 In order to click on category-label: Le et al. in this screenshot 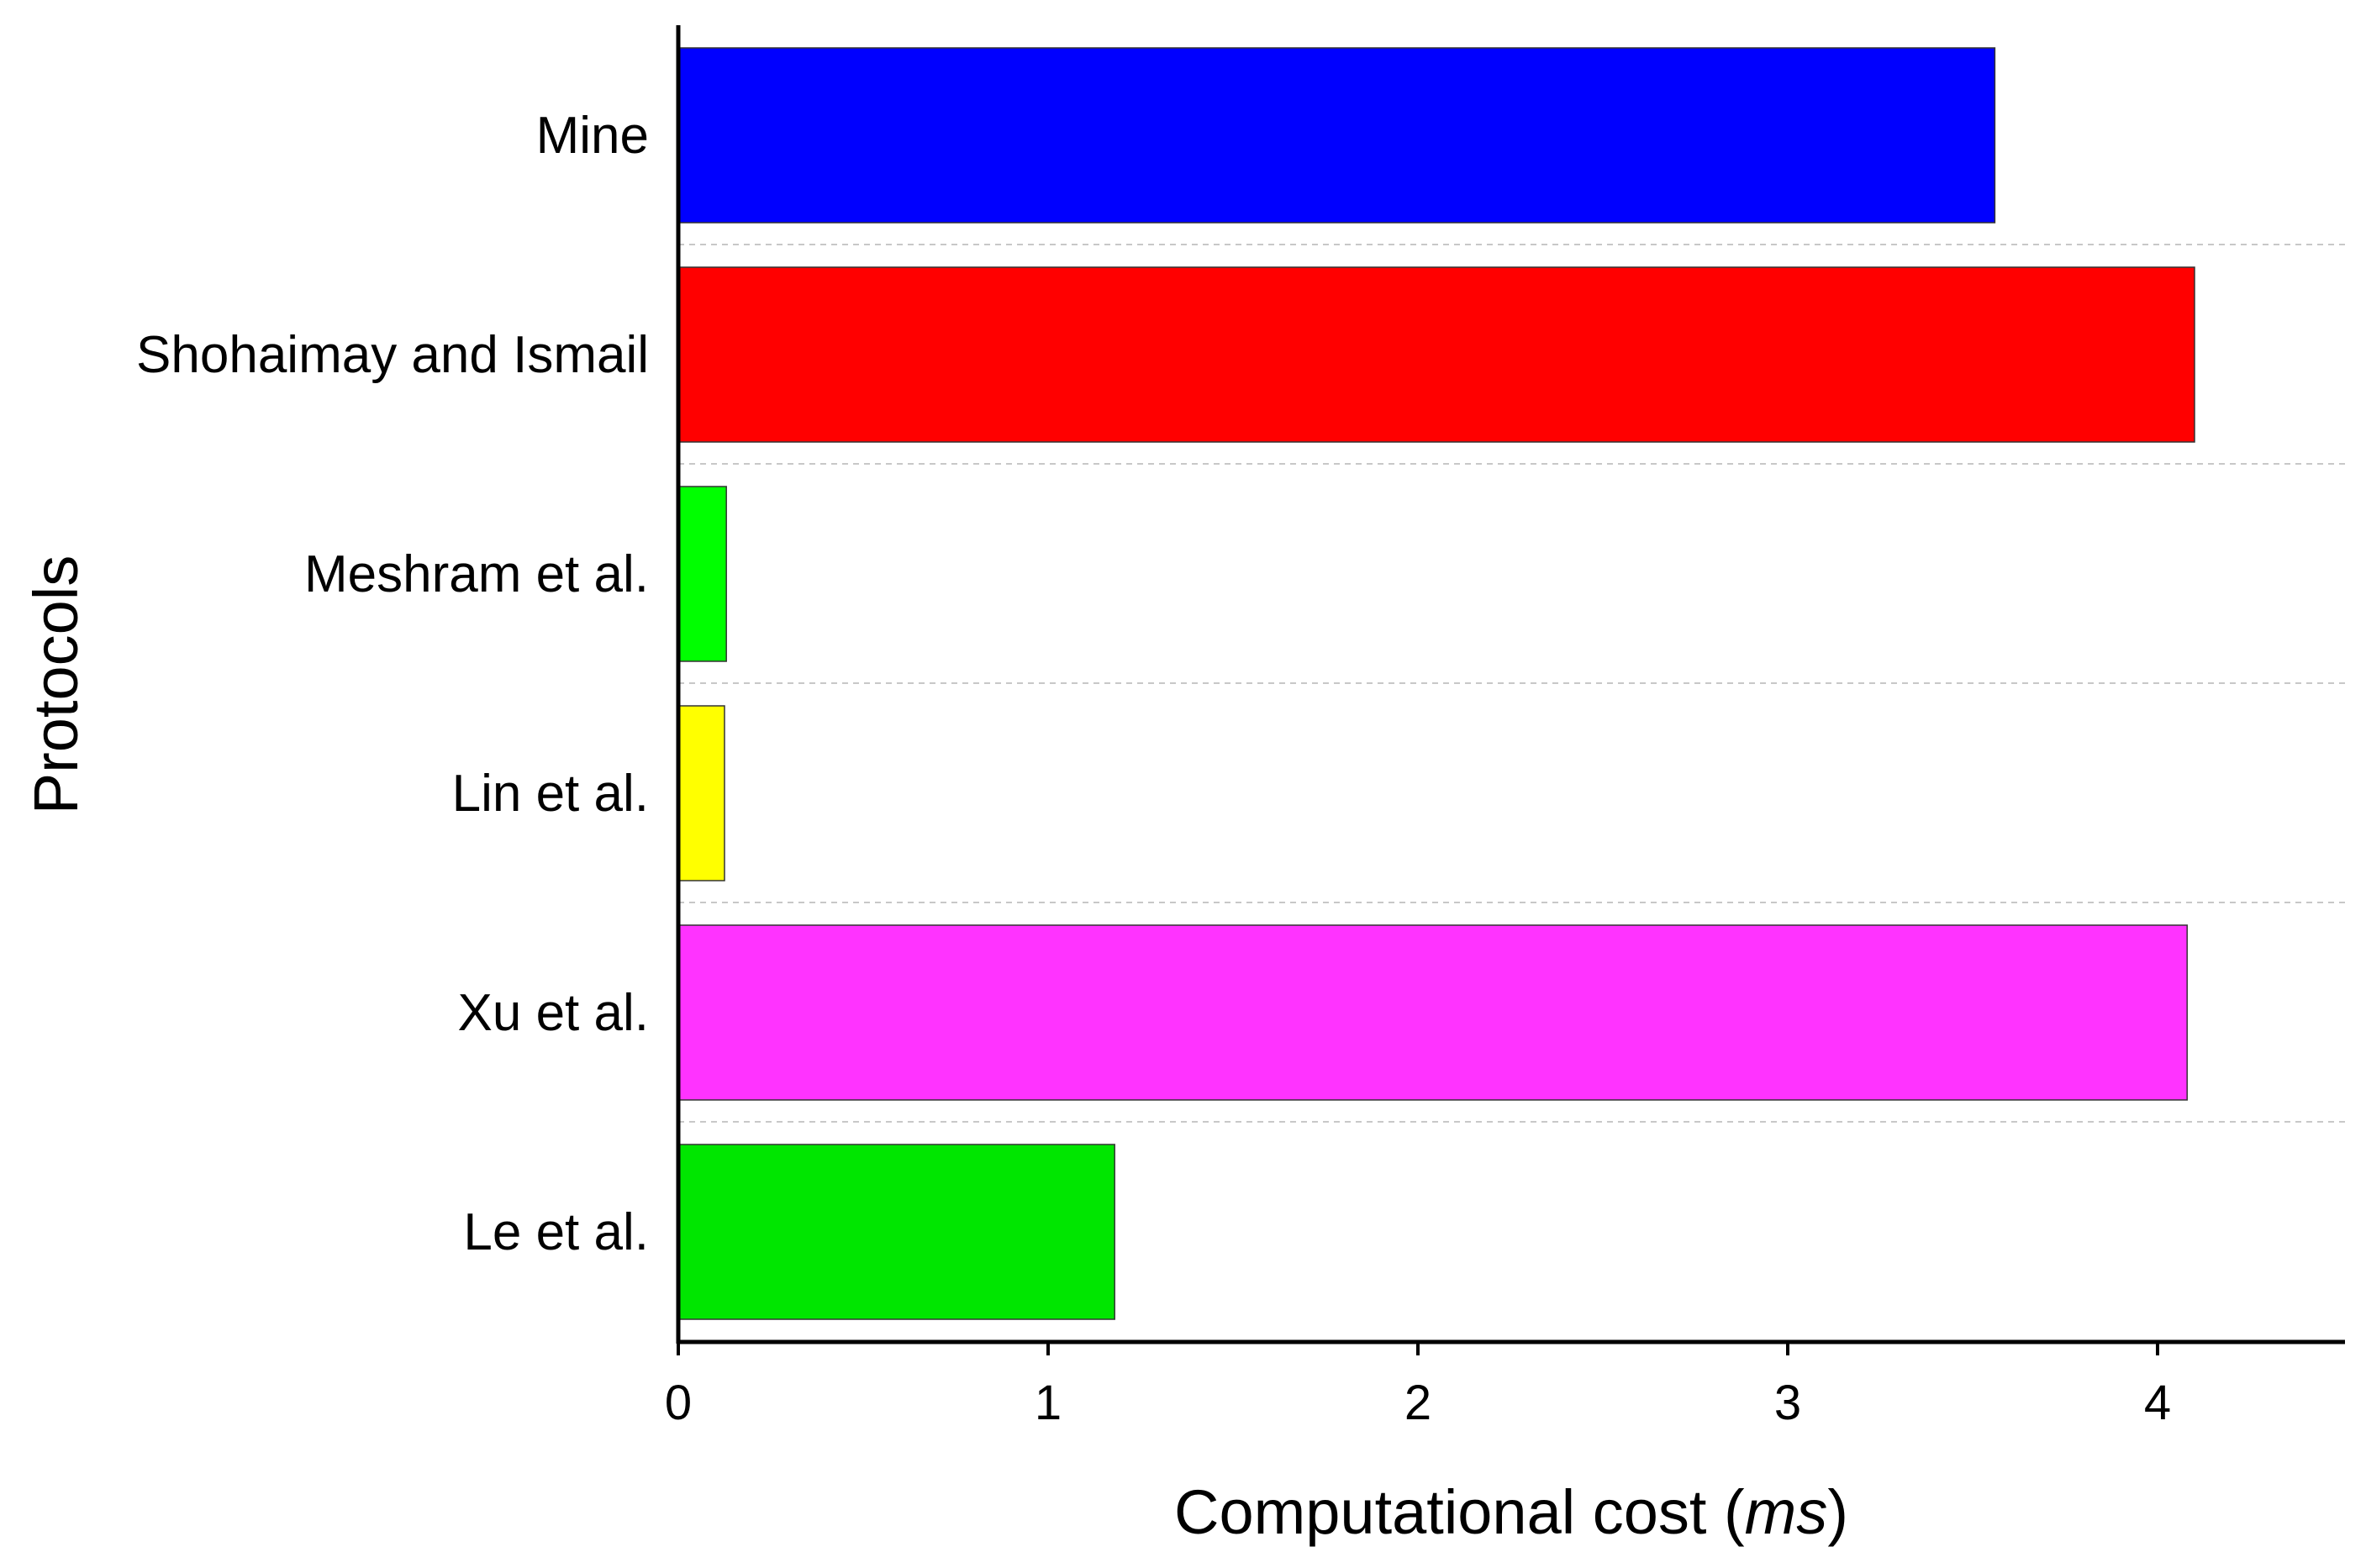, I will do `click(556, 1232)`.